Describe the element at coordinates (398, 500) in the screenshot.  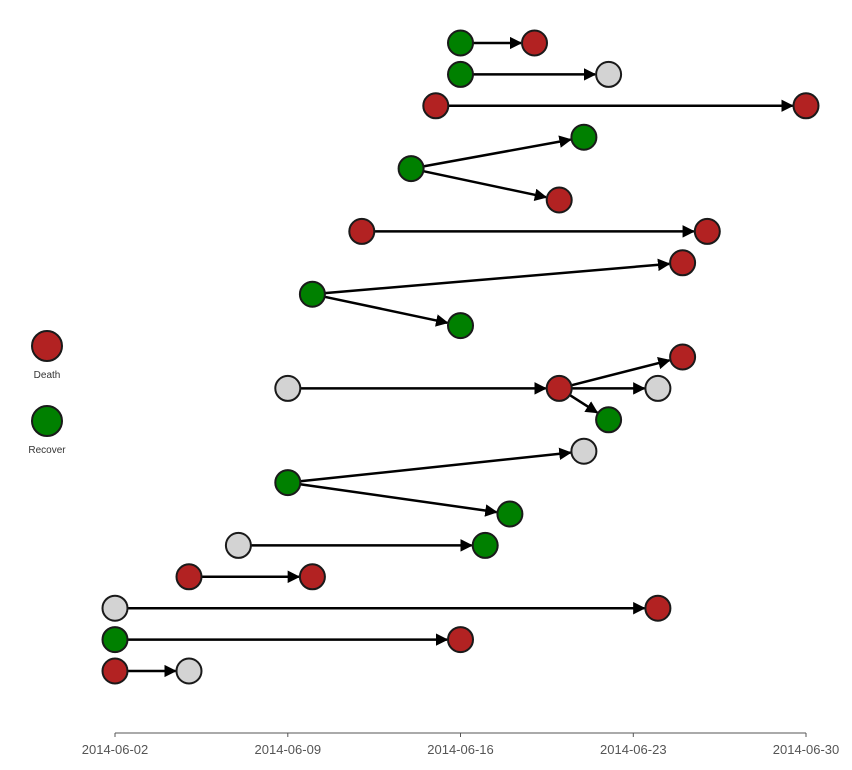
I see `transmission-arrow-c21-c22` at that location.